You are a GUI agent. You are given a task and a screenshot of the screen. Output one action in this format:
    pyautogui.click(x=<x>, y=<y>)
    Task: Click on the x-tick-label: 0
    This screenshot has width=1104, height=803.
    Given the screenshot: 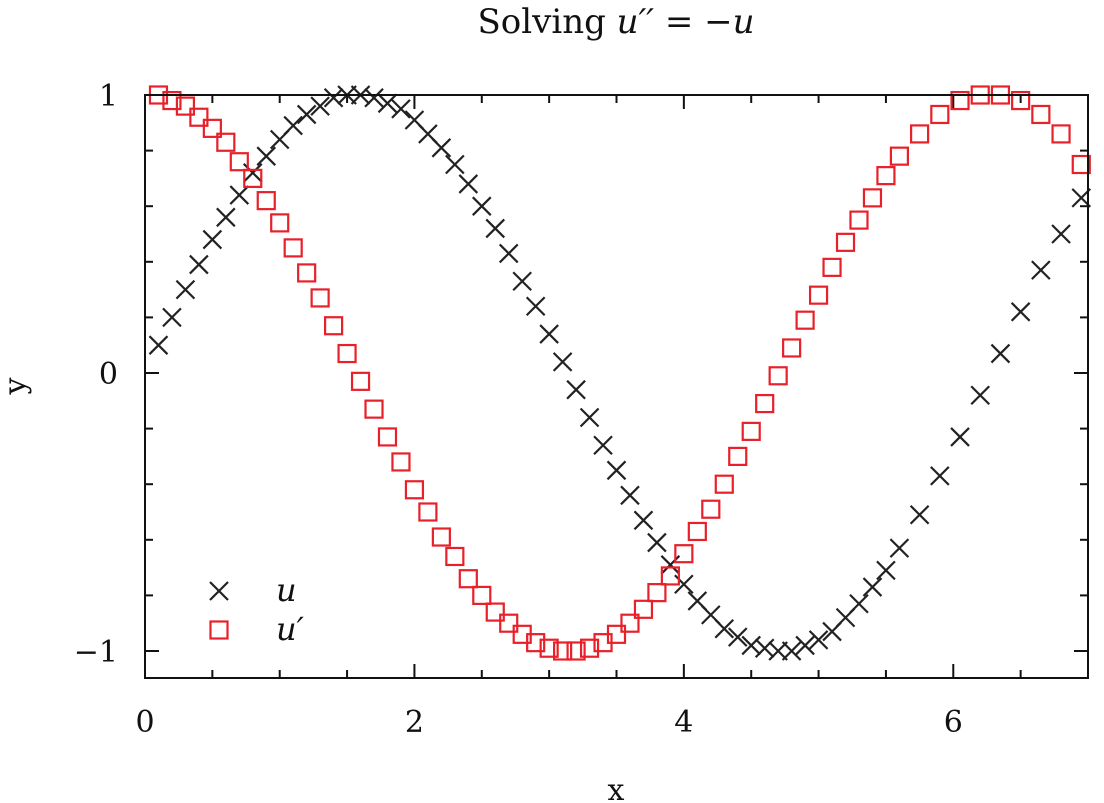 What is the action you would take?
    pyautogui.click(x=144, y=722)
    